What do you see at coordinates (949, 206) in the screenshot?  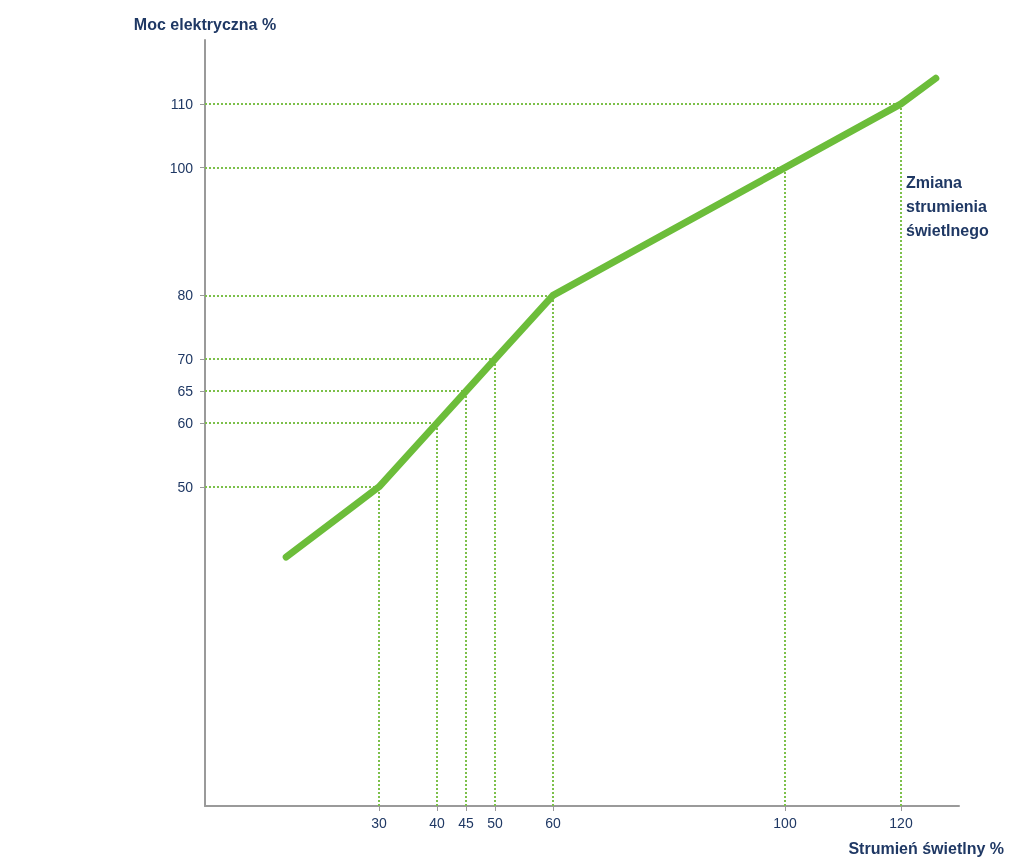 I see `annotation: Zmiana strumienia świetlnego` at bounding box center [949, 206].